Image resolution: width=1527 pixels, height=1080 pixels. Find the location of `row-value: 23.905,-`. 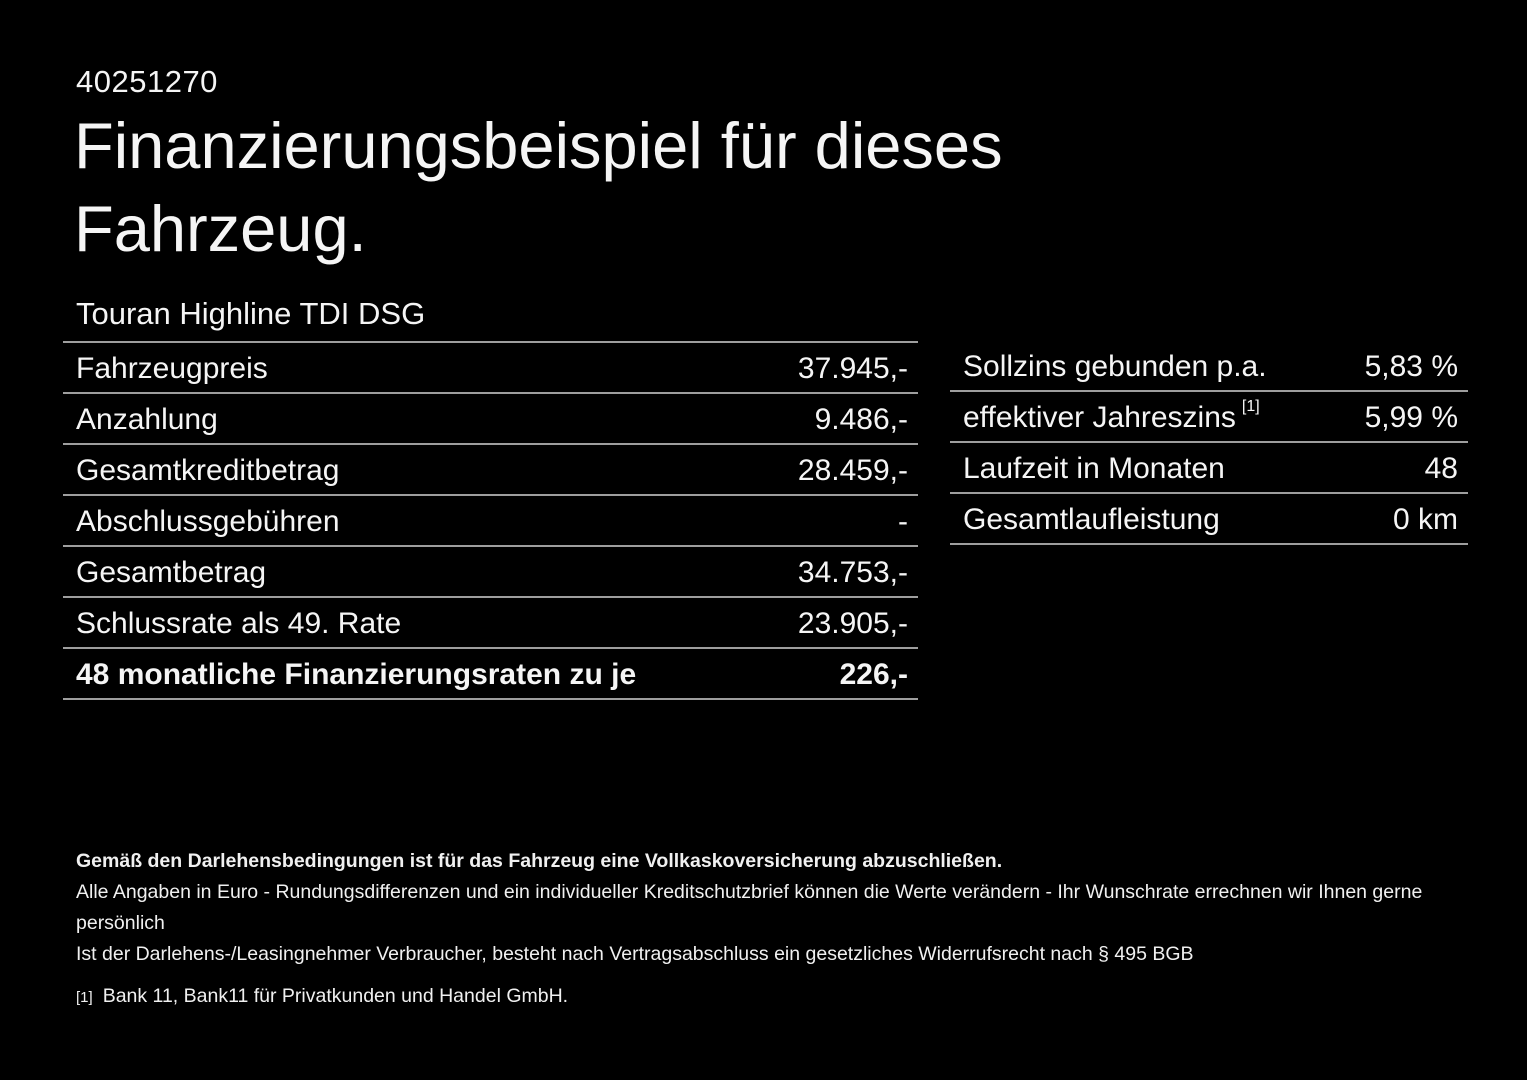

row-value: 23.905,- is located at coordinates (852, 623).